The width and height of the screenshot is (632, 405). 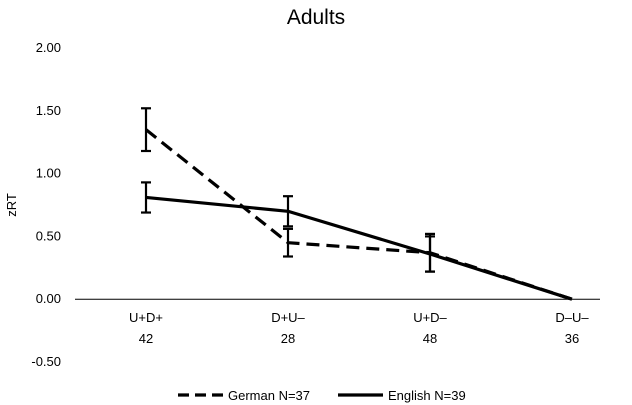 What do you see at coordinates (48, 298) in the screenshot?
I see `y-tick-label: 0.00` at bounding box center [48, 298].